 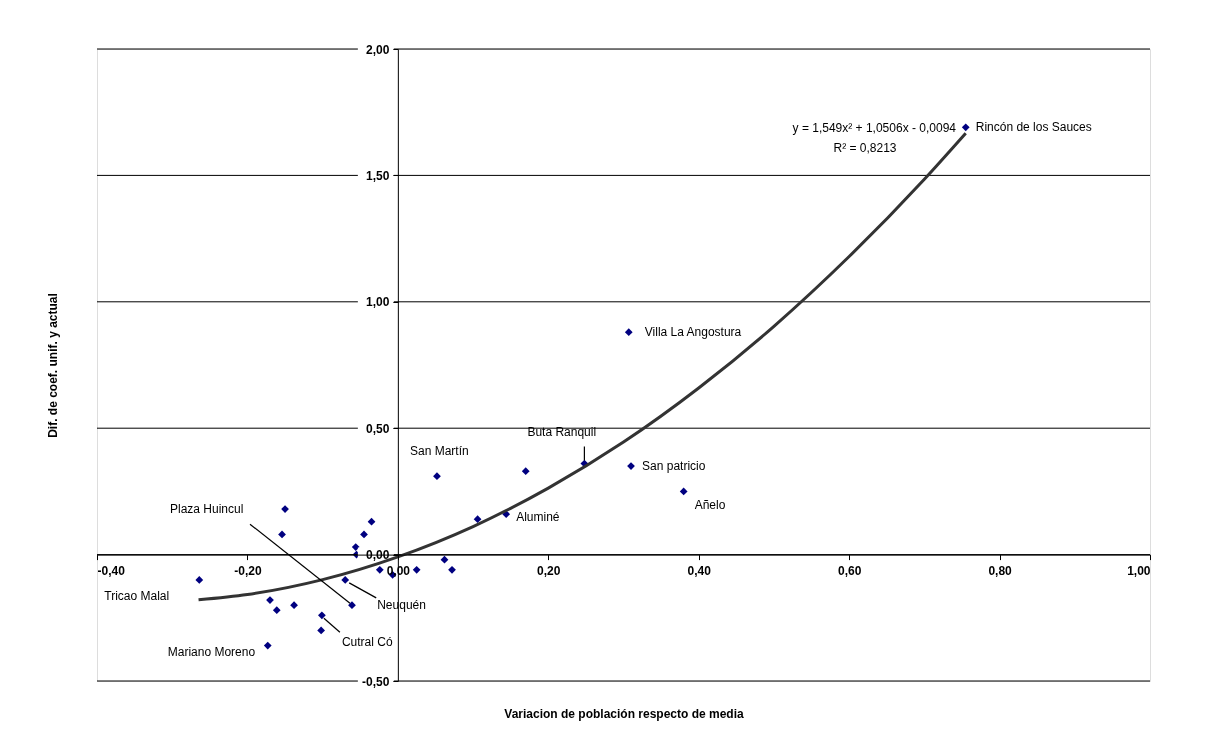 What do you see at coordinates (1139, 571) in the screenshot?
I see `x-tick-label: 1,00` at bounding box center [1139, 571].